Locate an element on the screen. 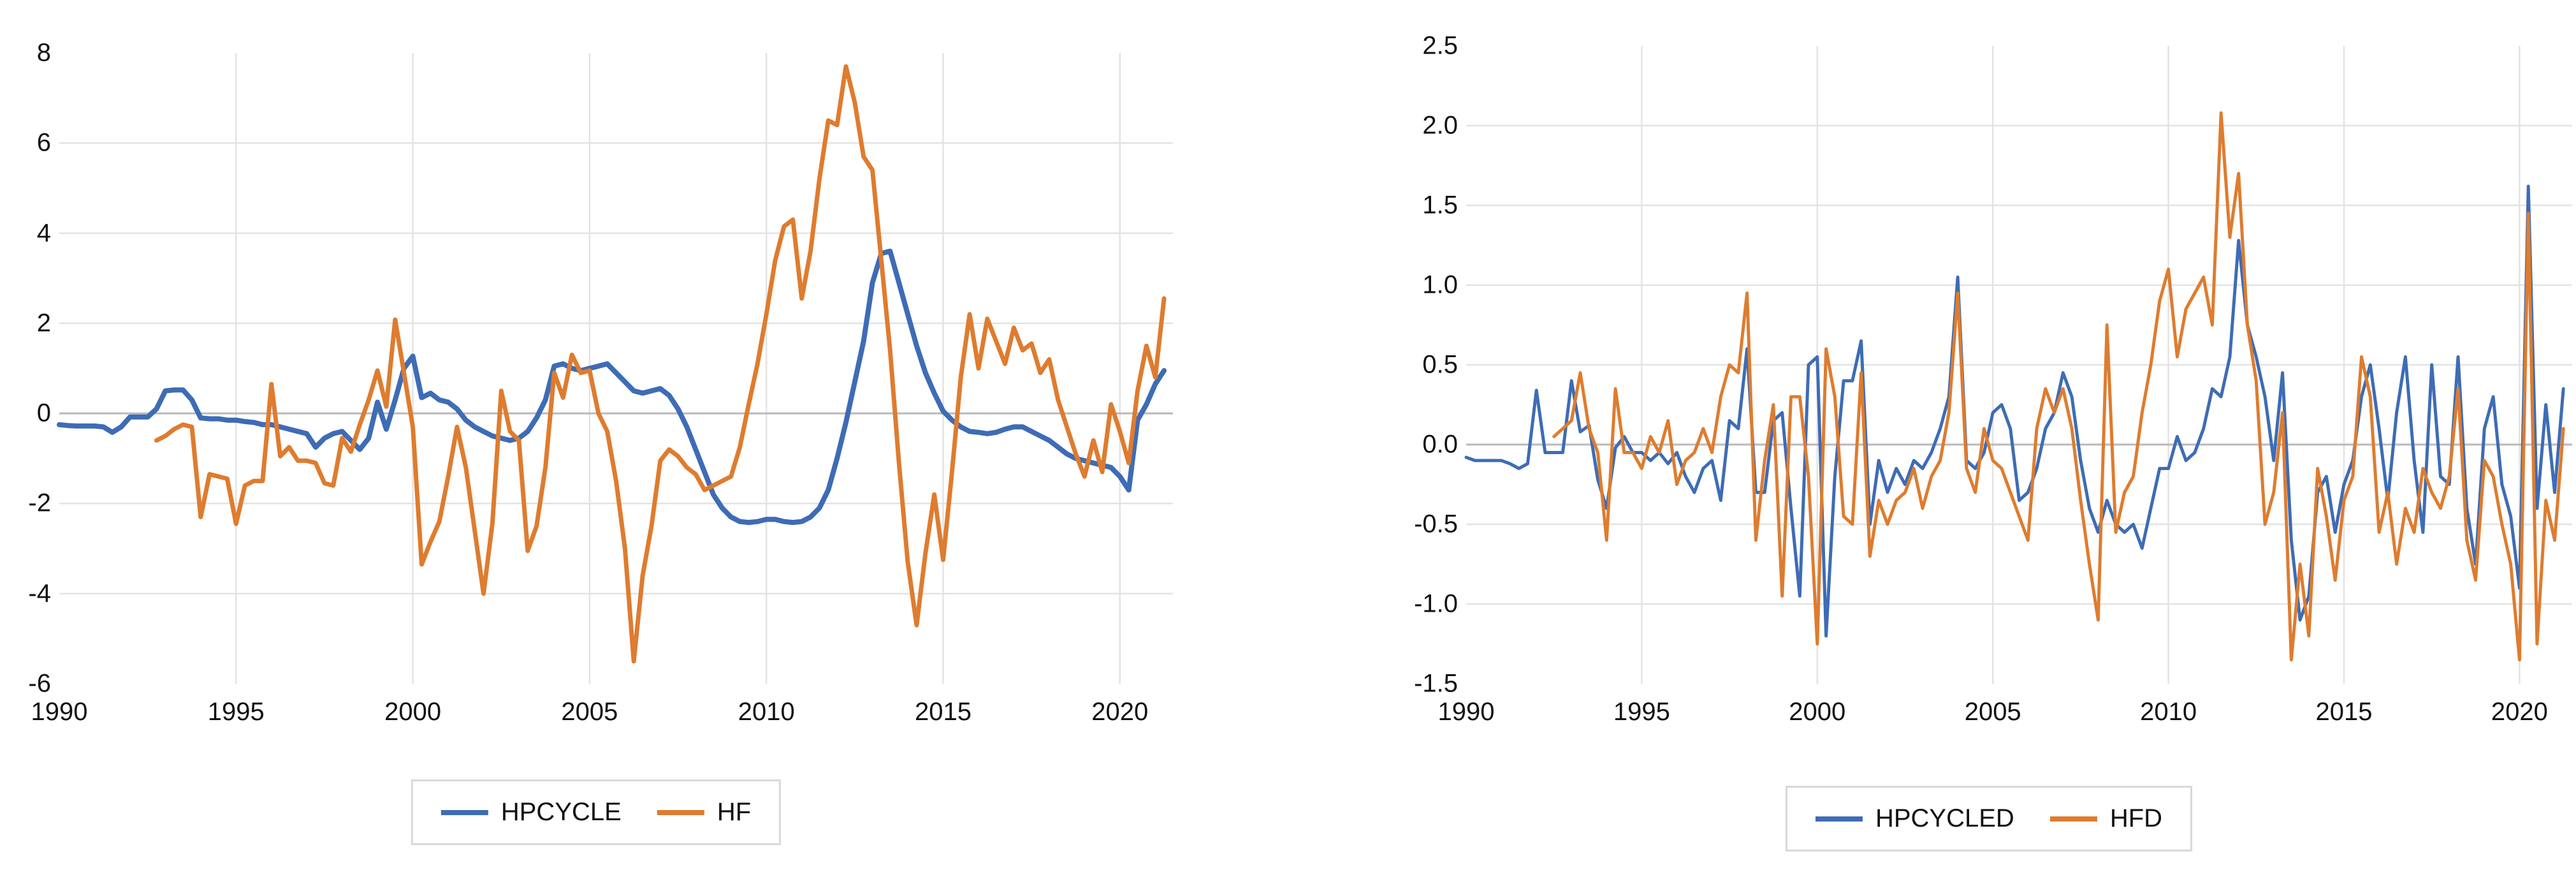  y-axis-tick-label: 2 is located at coordinates (43, 323).